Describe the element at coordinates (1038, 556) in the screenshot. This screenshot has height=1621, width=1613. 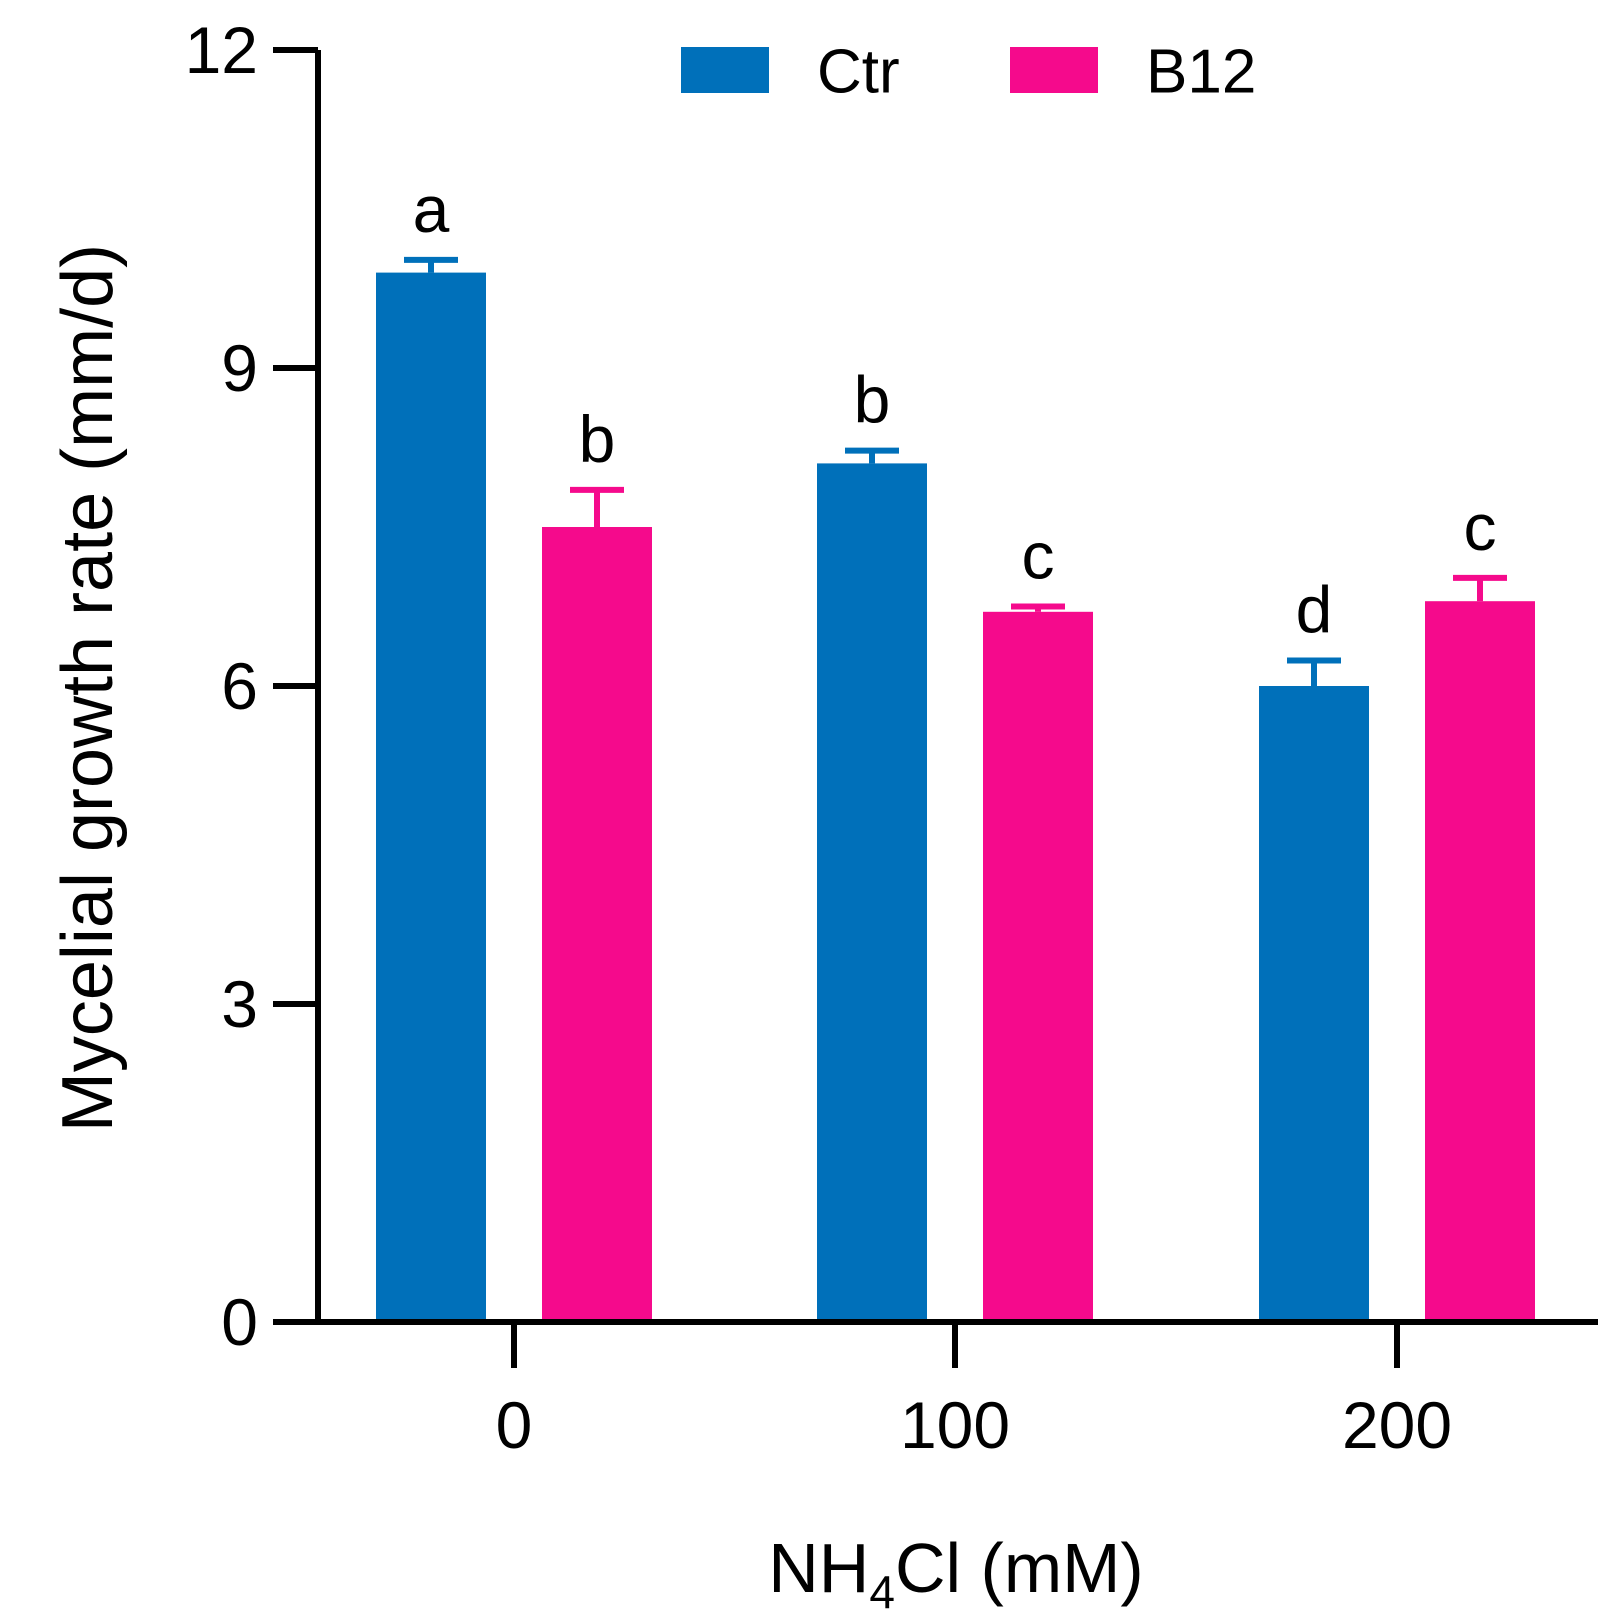
I see `significance-letter-b12-100: c` at that location.